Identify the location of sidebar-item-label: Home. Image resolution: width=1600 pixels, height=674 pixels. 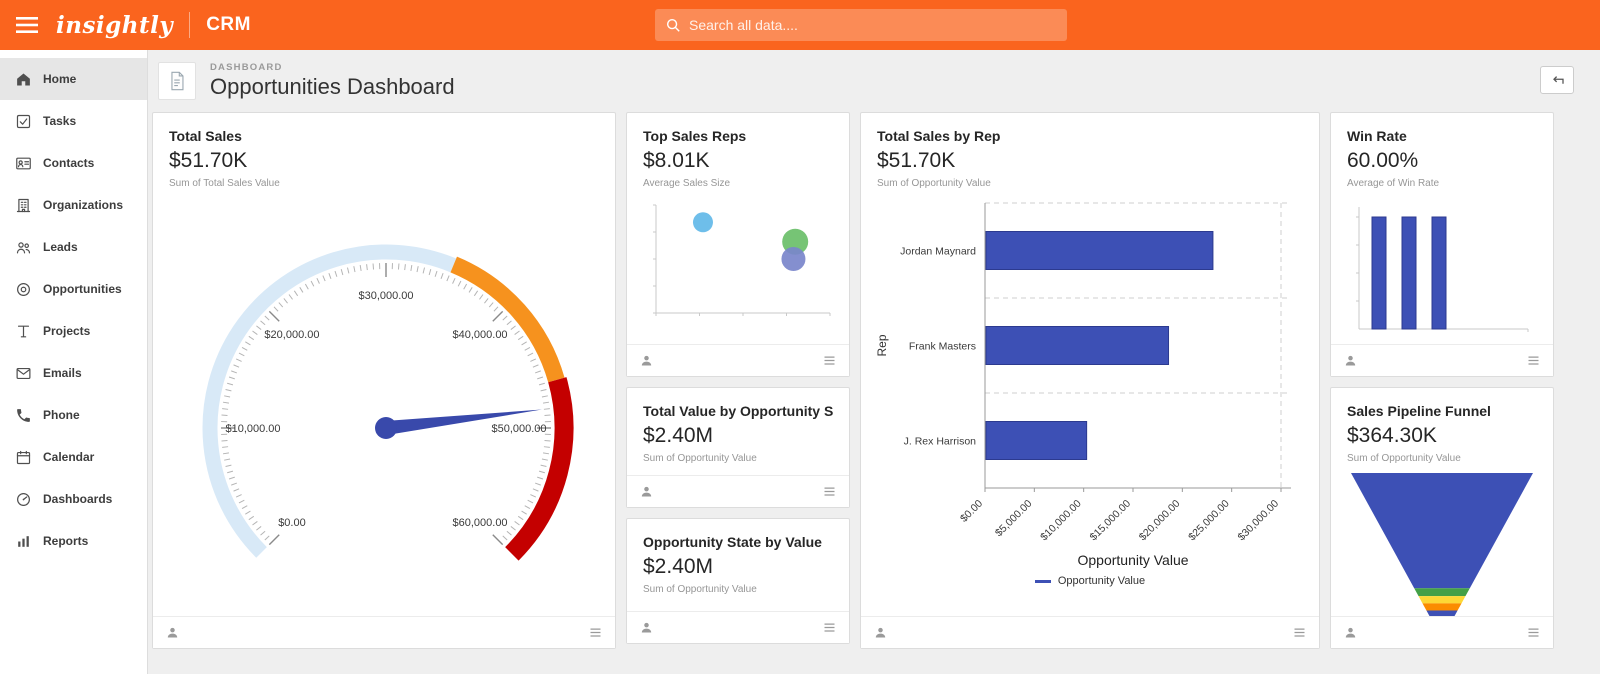
(60, 79).